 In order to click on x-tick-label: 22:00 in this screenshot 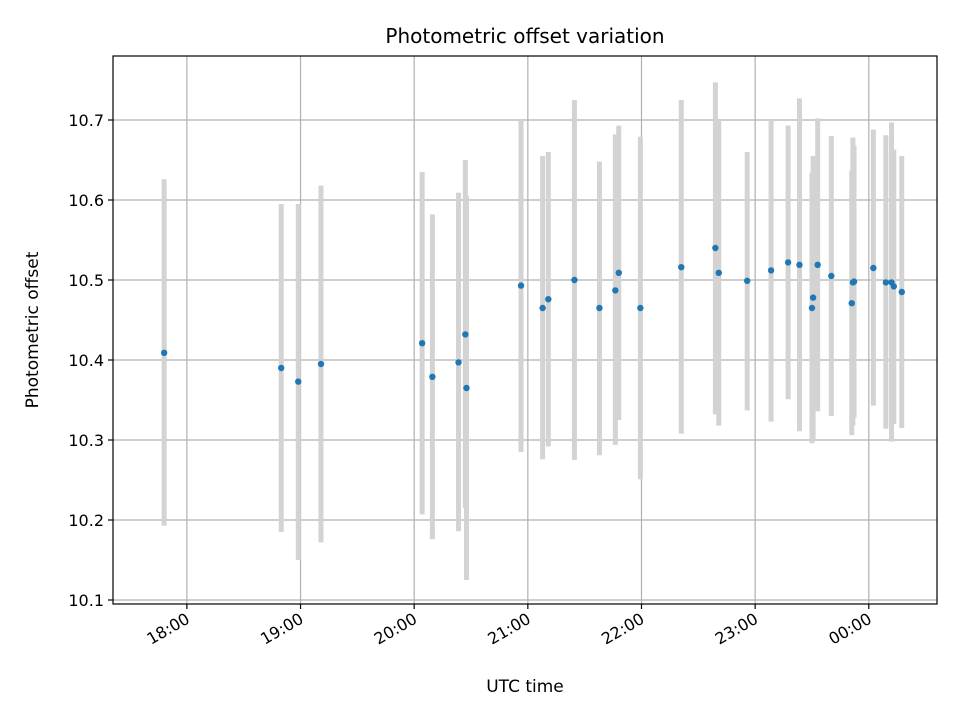, I will do `click(622, 629)`.